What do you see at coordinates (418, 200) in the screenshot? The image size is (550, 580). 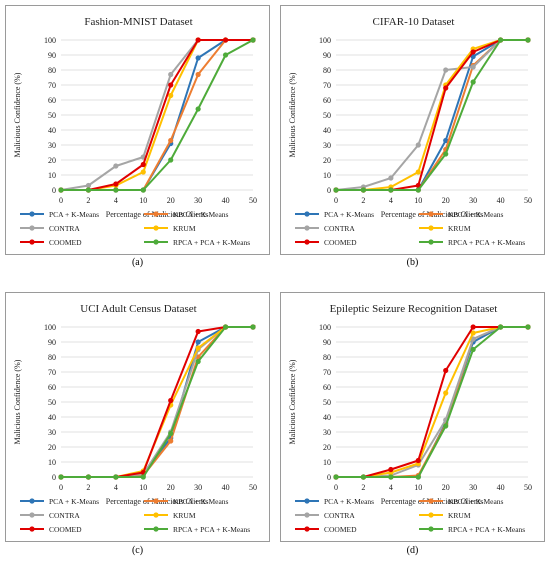 I see `x-tick-label: 10` at bounding box center [418, 200].